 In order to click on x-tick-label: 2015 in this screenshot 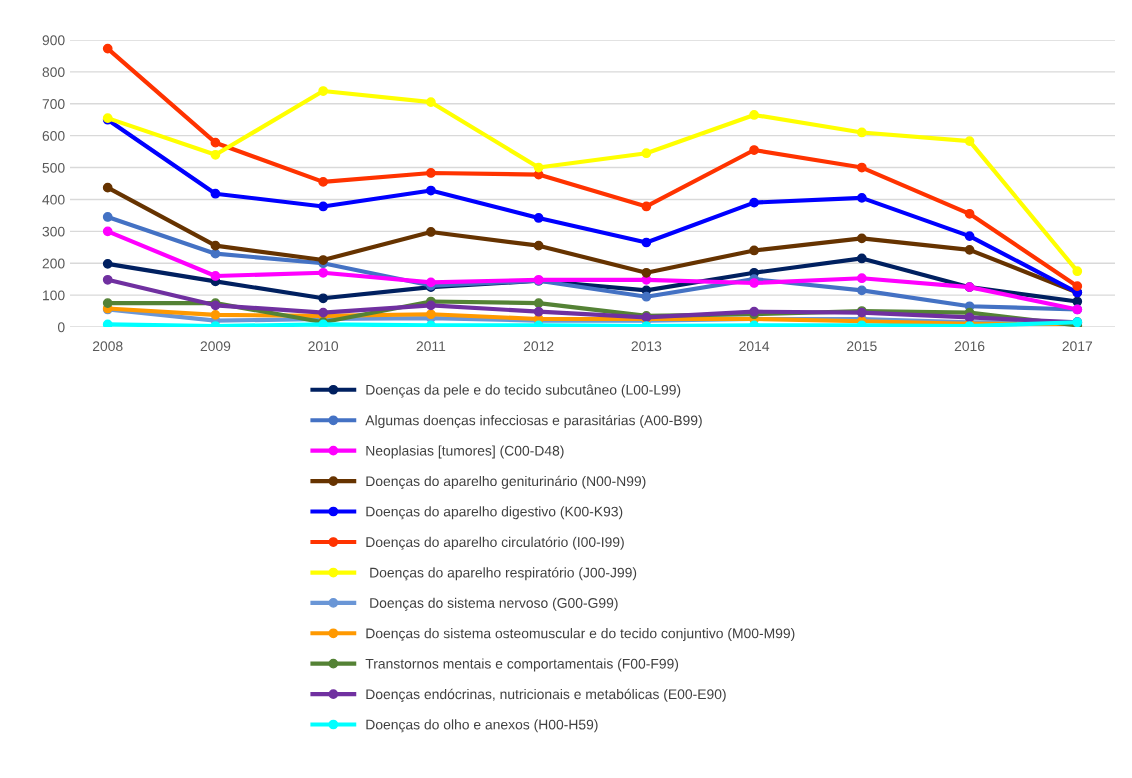, I will do `click(862, 346)`.